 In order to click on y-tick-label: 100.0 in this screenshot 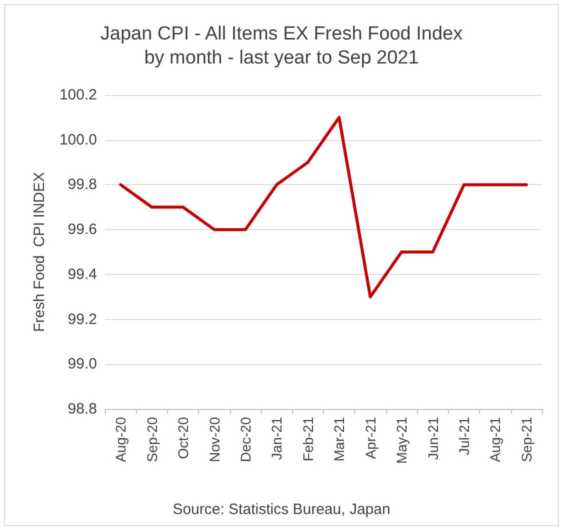, I will do `click(78, 139)`.